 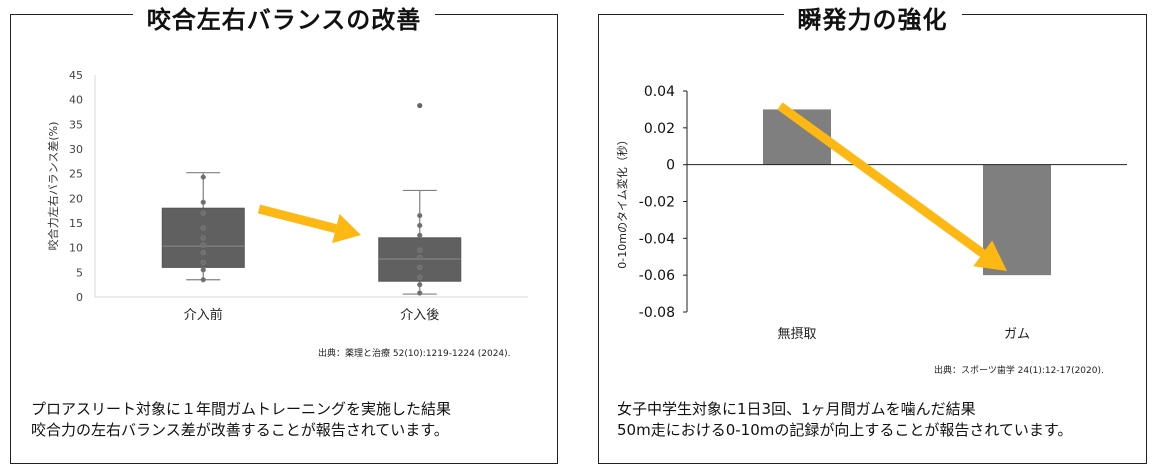 I want to click on x-category-label: 無摂取, so click(x=796, y=334).